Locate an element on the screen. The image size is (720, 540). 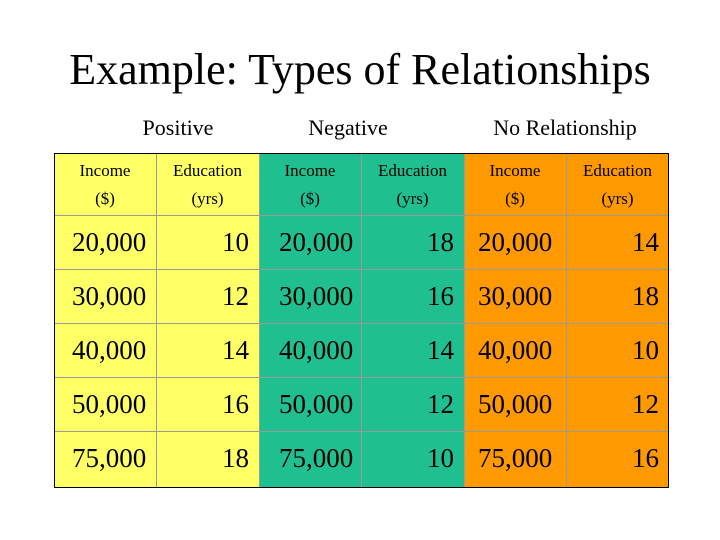
slide-title: Example: Types of Relationships is located at coordinates (360, 69).